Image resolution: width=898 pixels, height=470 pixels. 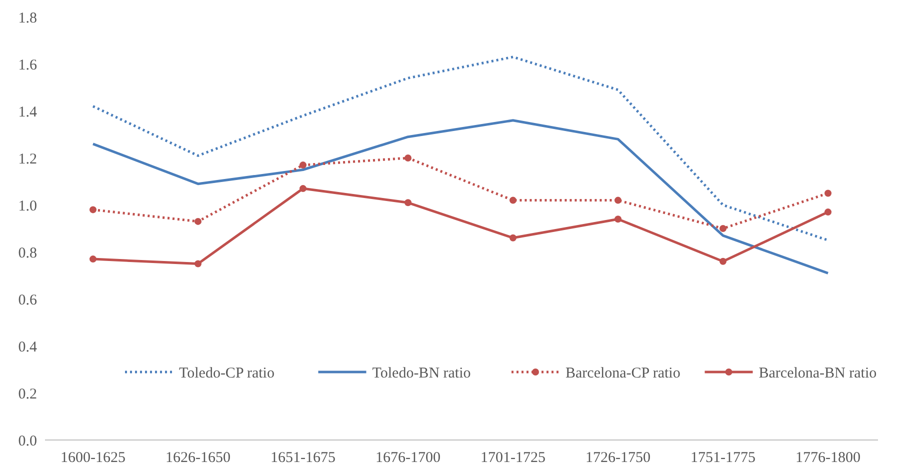 I want to click on y-tick-label: 1.8, so click(x=27, y=18).